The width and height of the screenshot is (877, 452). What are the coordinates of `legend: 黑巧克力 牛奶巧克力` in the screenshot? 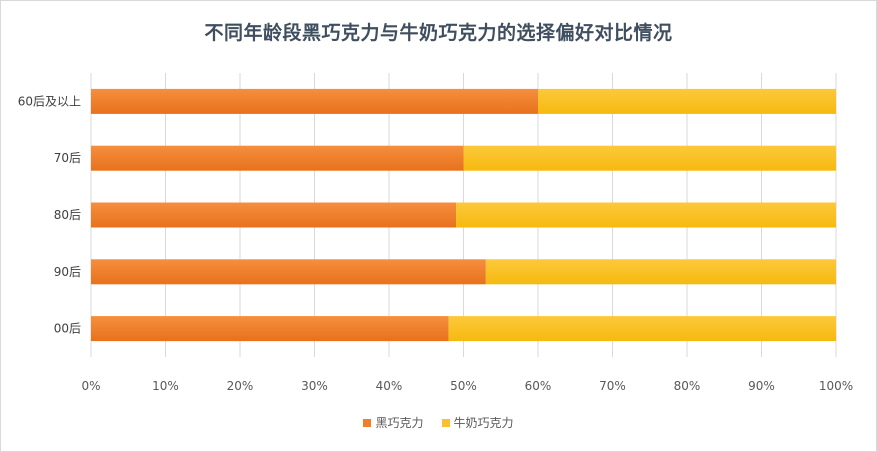 It's located at (438, 422).